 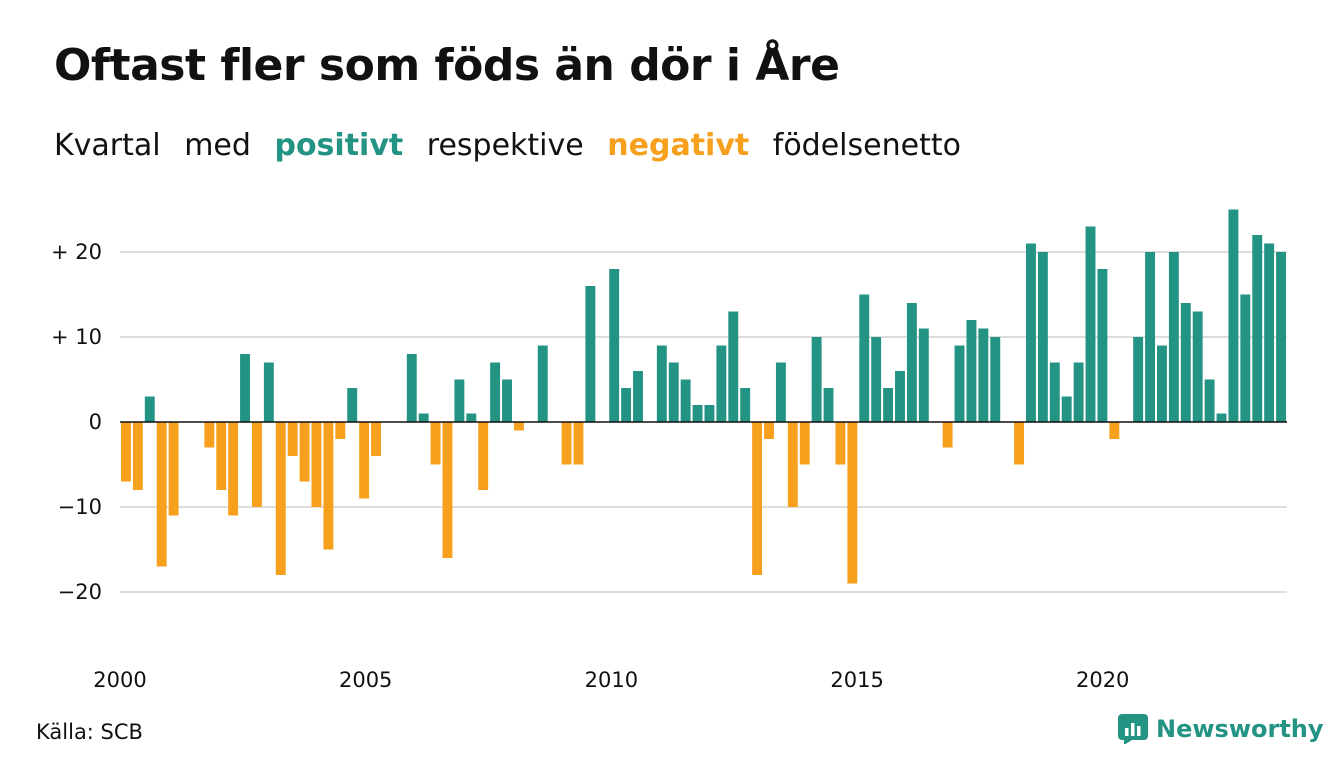 I want to click on y-tick-label: −10, so click(x=80, y=507).